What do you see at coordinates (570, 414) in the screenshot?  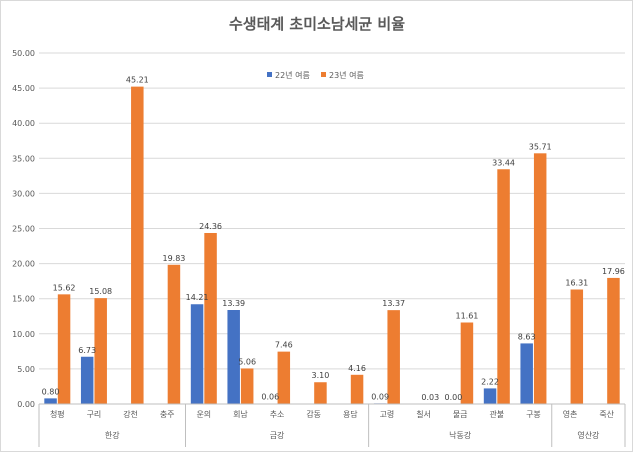 I see `x-tick-label: 영촌` at bounding box center [570, 414].